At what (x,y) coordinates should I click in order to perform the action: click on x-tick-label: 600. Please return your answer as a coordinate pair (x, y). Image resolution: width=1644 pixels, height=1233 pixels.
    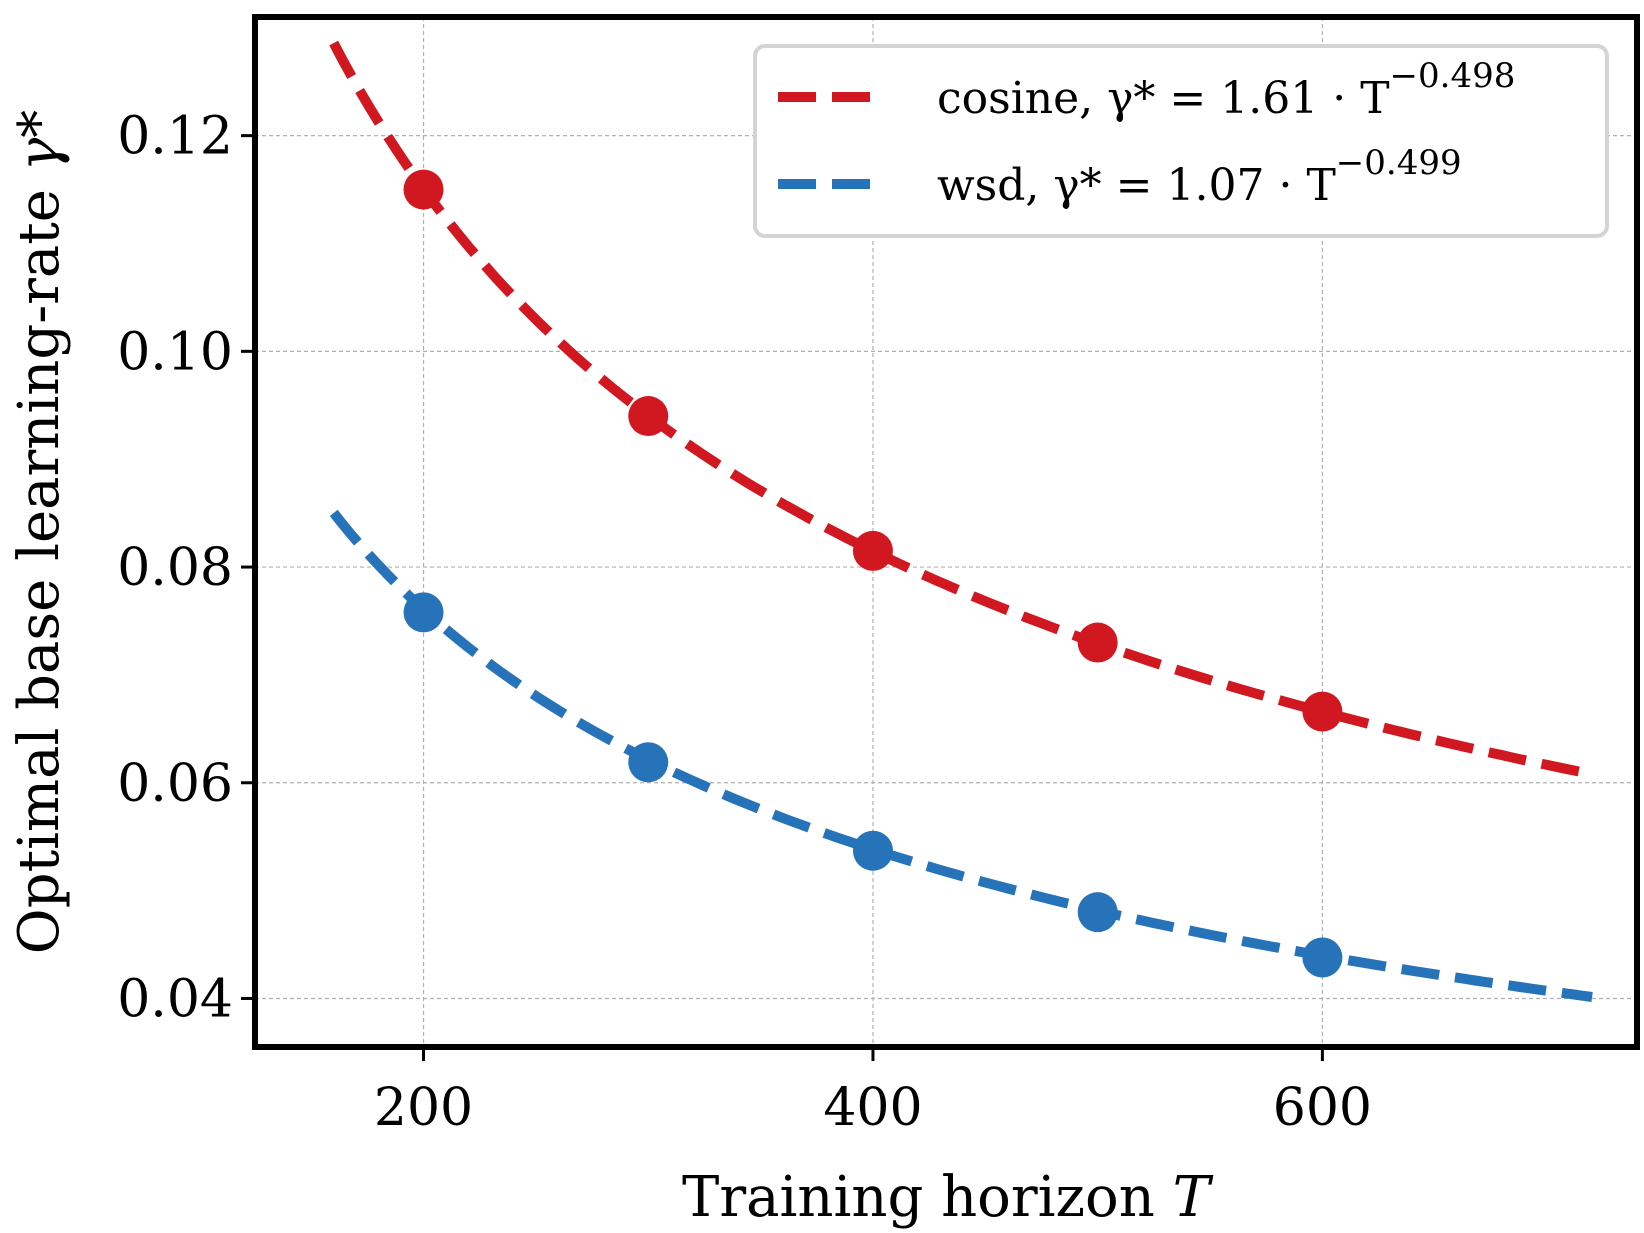
    Looking at the image, I should click on (1322, 1108).